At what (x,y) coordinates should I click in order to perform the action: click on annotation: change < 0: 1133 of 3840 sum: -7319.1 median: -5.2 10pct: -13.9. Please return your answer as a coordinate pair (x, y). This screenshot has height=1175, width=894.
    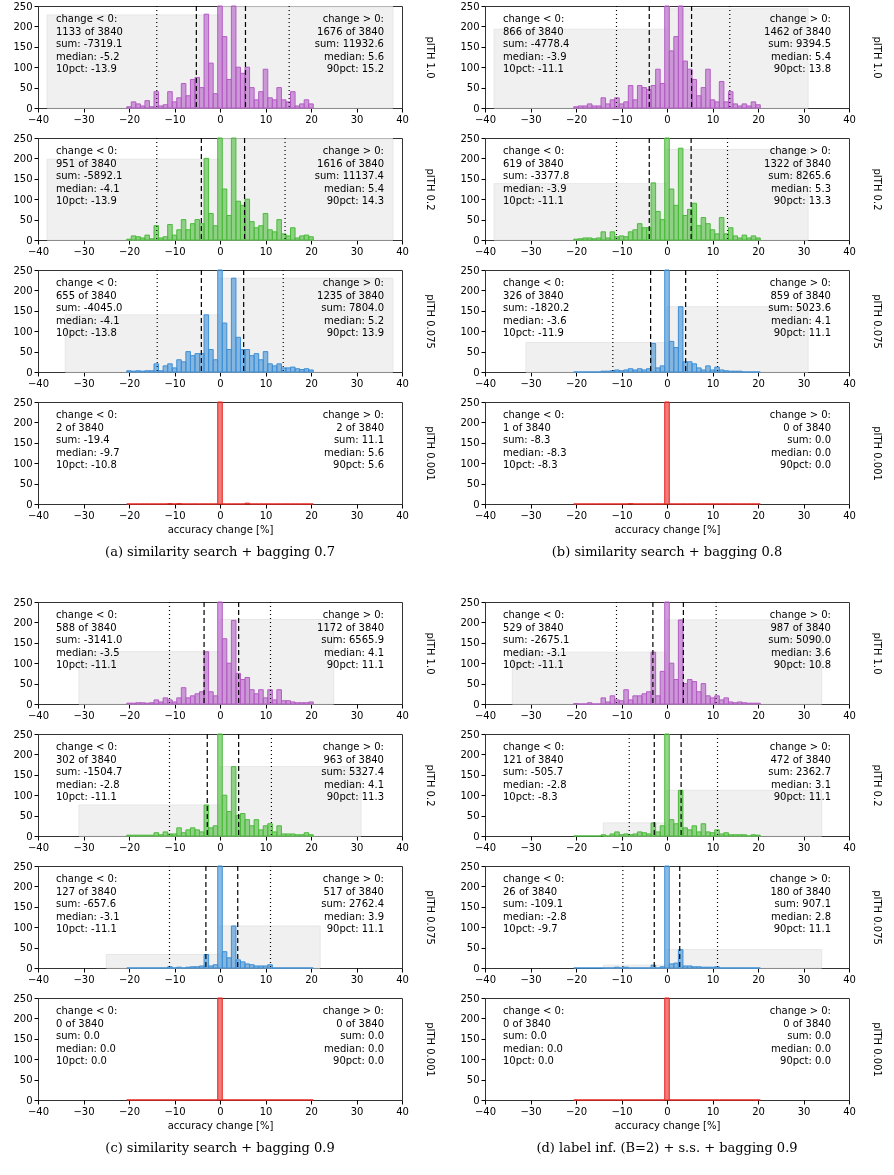
    Looking at the image, I should click on (89, 43).